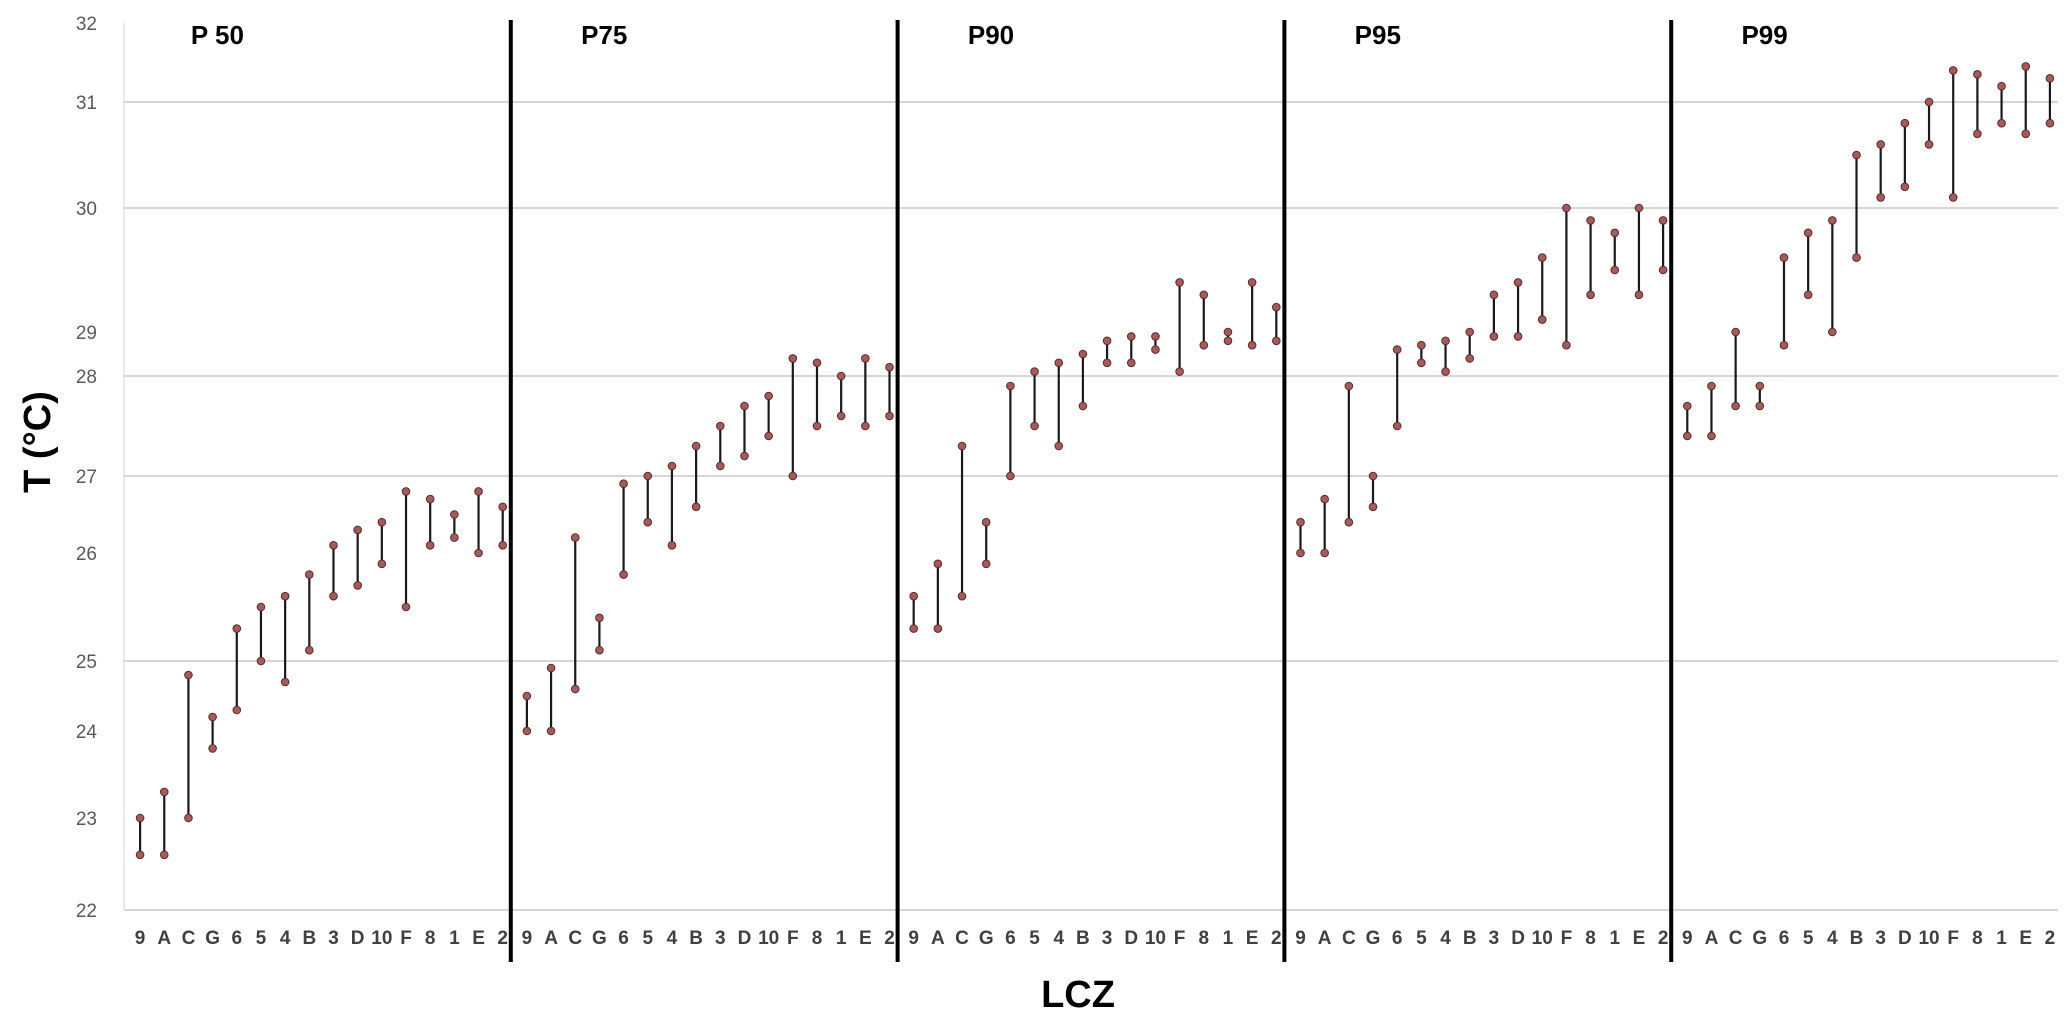 Image resolution: width=2067 pixels, height=1027 pixels. I want to click on x-tick-label: 4, so click(1445, 938).